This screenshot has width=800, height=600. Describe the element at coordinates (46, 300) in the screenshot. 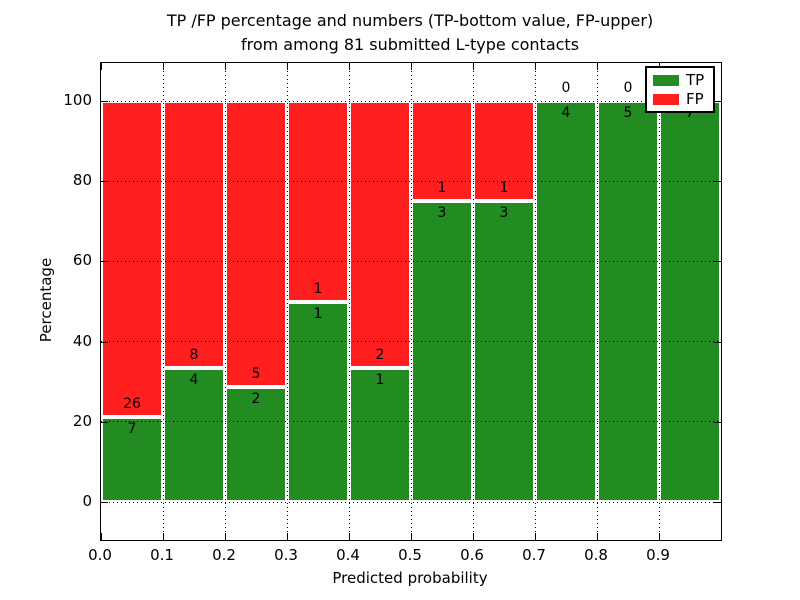

I see `y-axis-label: Percentage` at that location.